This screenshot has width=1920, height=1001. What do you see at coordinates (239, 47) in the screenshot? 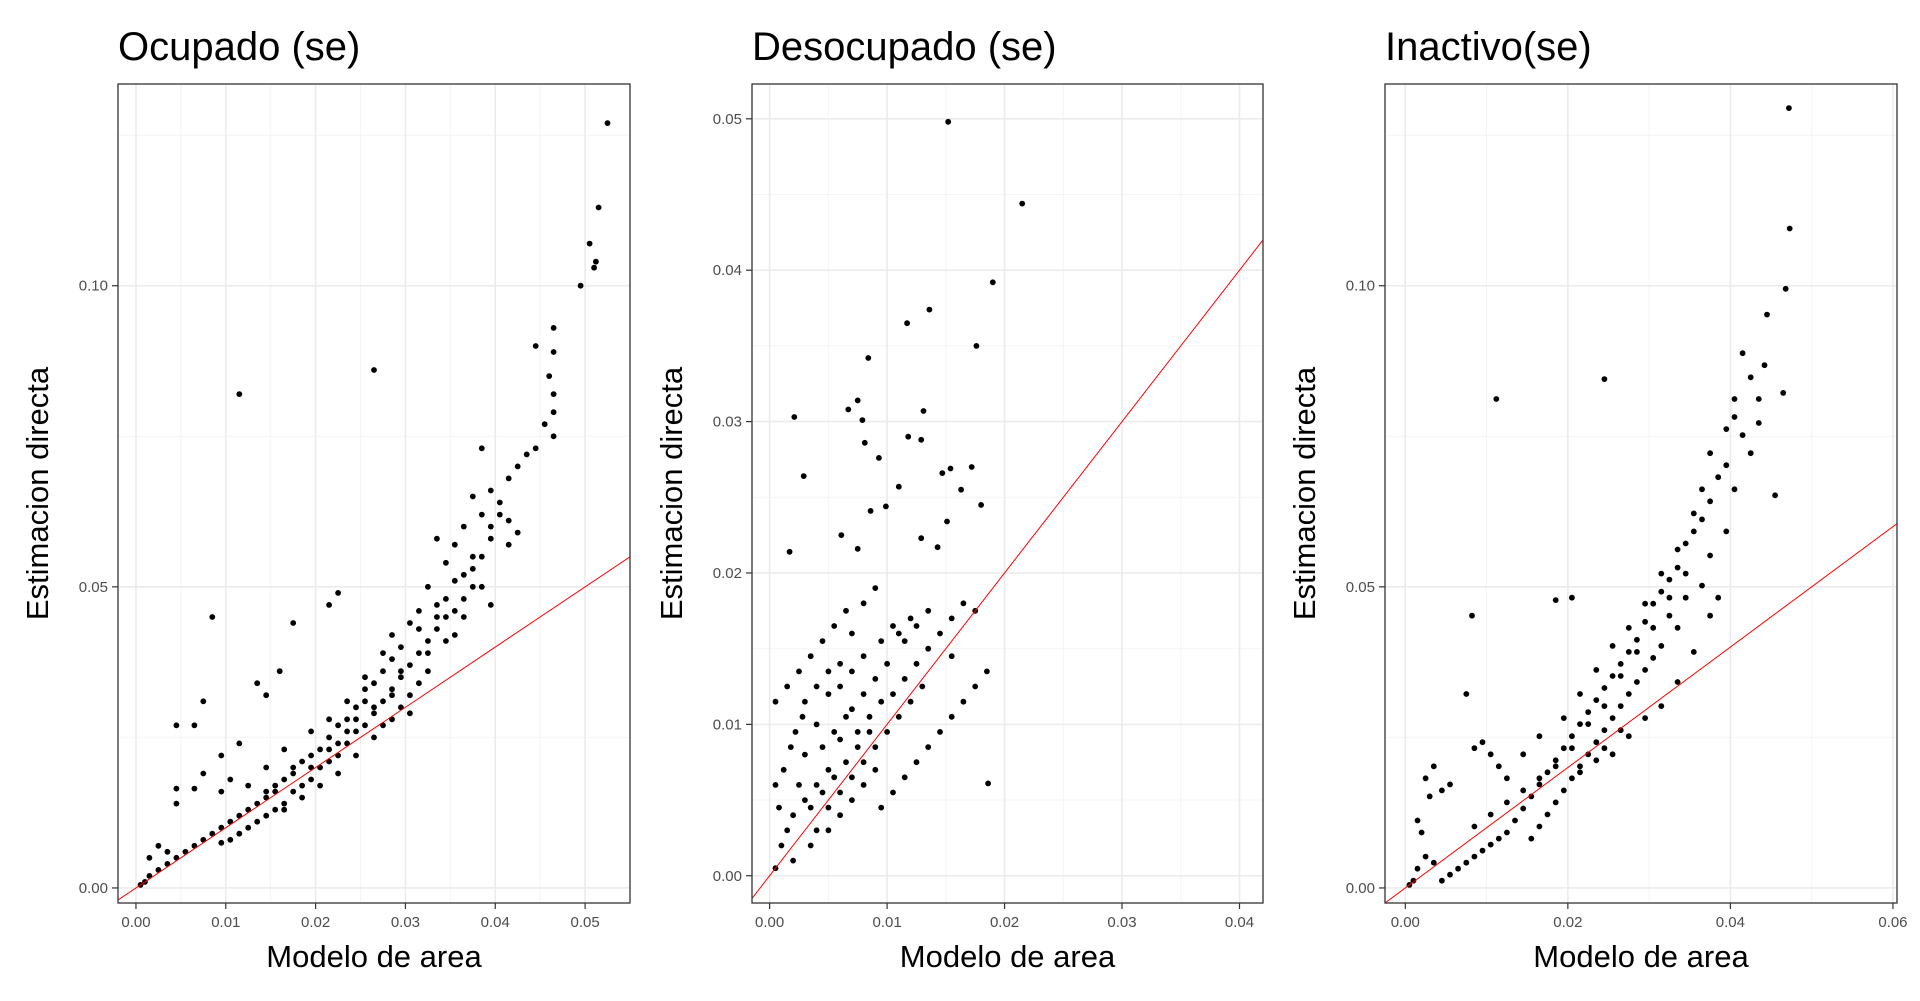
I see `chart-title: Ocupado (se)` at bounding box center [239, 47].